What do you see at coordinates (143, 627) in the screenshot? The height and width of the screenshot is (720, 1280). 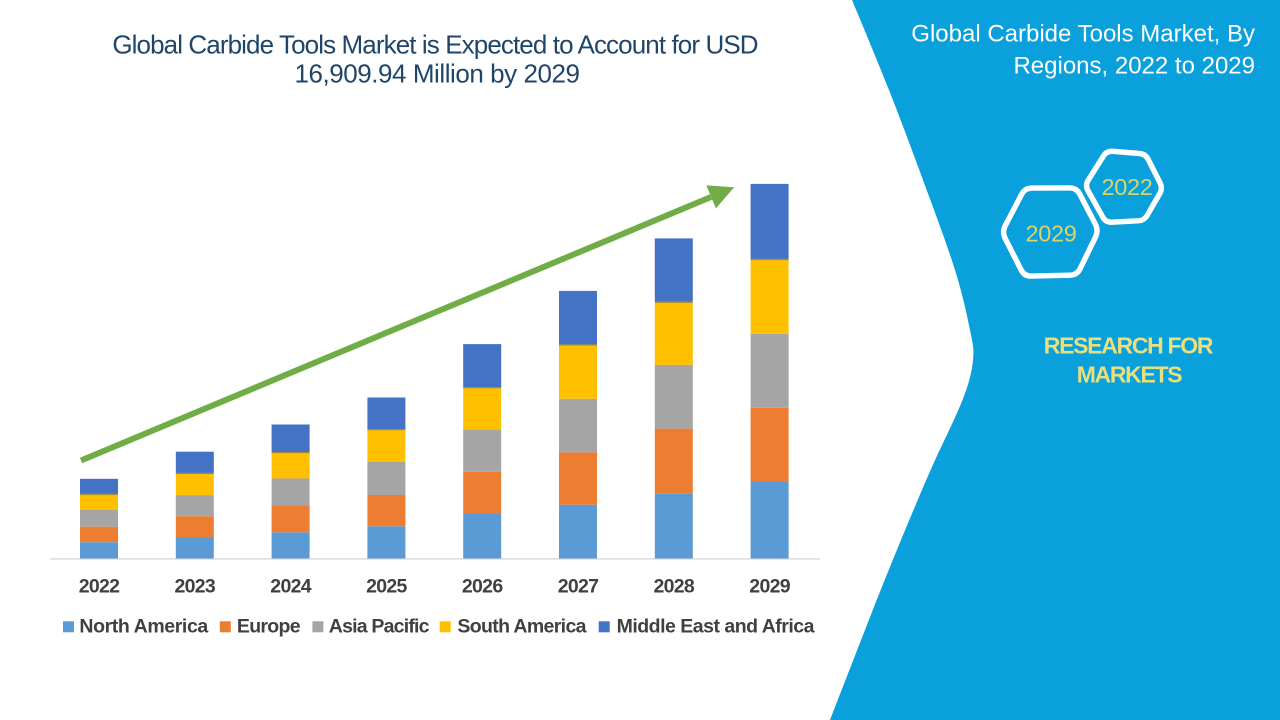 I see `svg-text: North America` at bounding box center [143, 627].